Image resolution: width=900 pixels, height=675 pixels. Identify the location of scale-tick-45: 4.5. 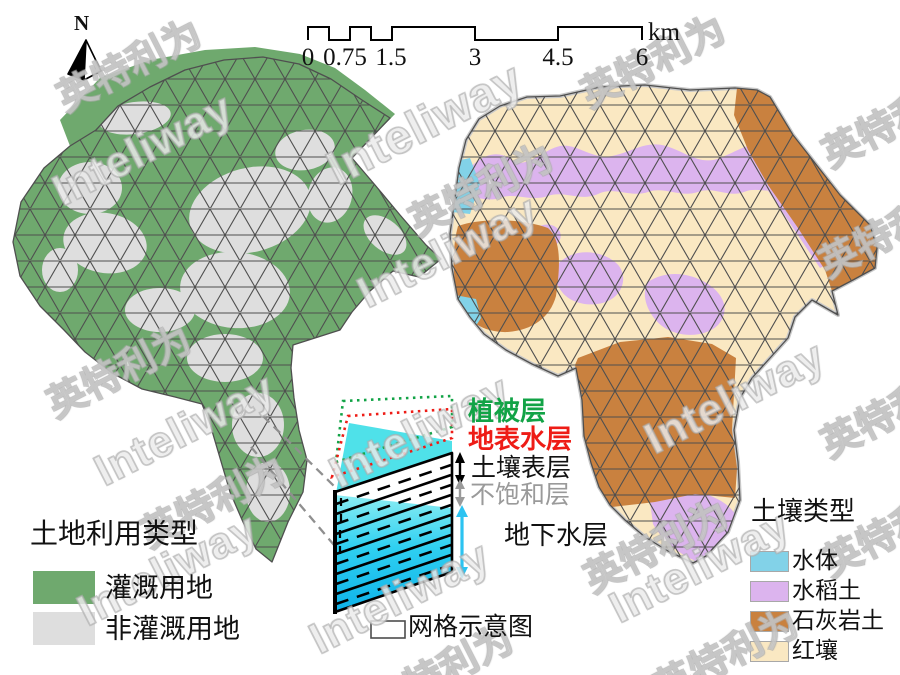
(558, 57).